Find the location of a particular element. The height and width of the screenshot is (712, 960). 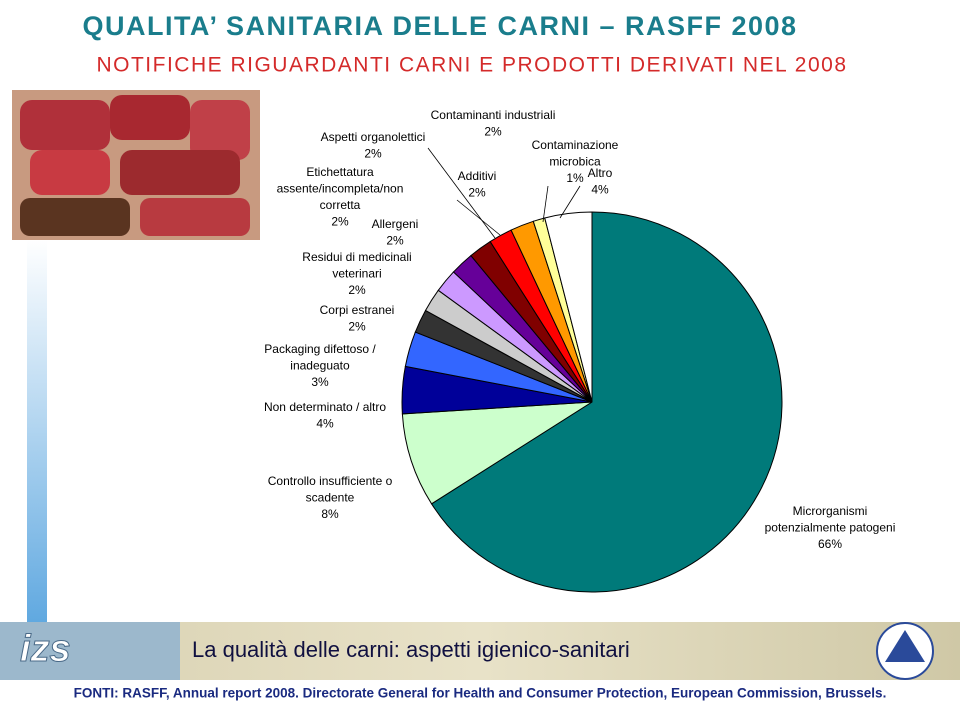

slice-label: Additivi is located at coordinates (477, 176).